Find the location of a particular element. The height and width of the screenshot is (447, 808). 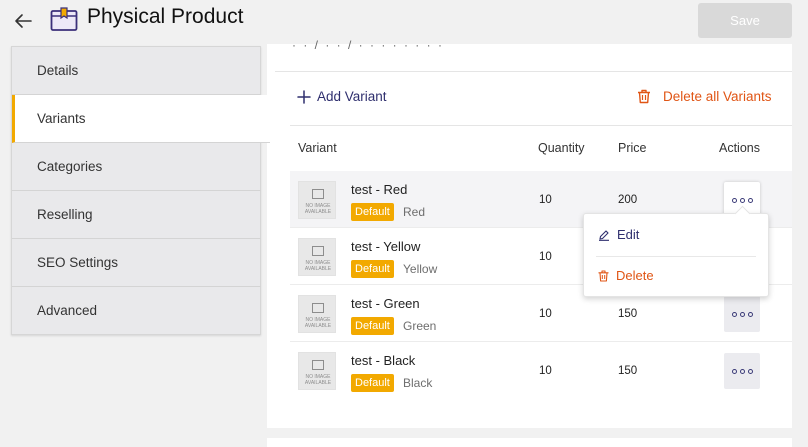

sidebar-item-variants: Variants is located at coordinates (141, 119).